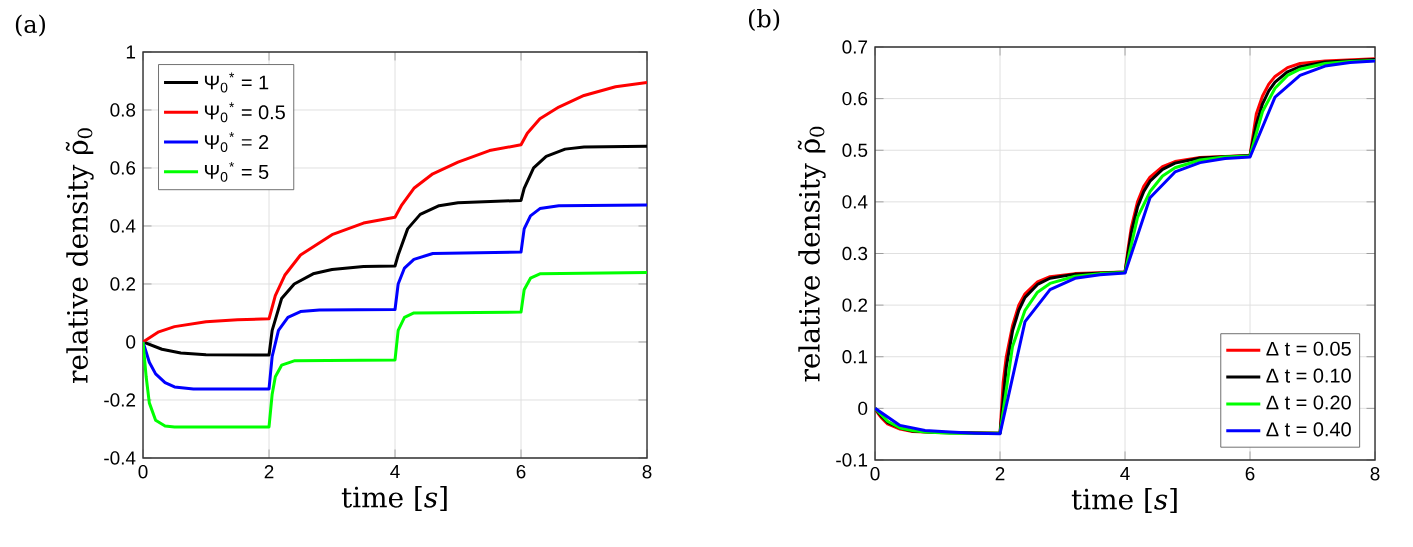  What do you see at coordinates (855, 253) in the screenshot?
I see `y-tick-label: 0.3` at bounding box center [855, 253].